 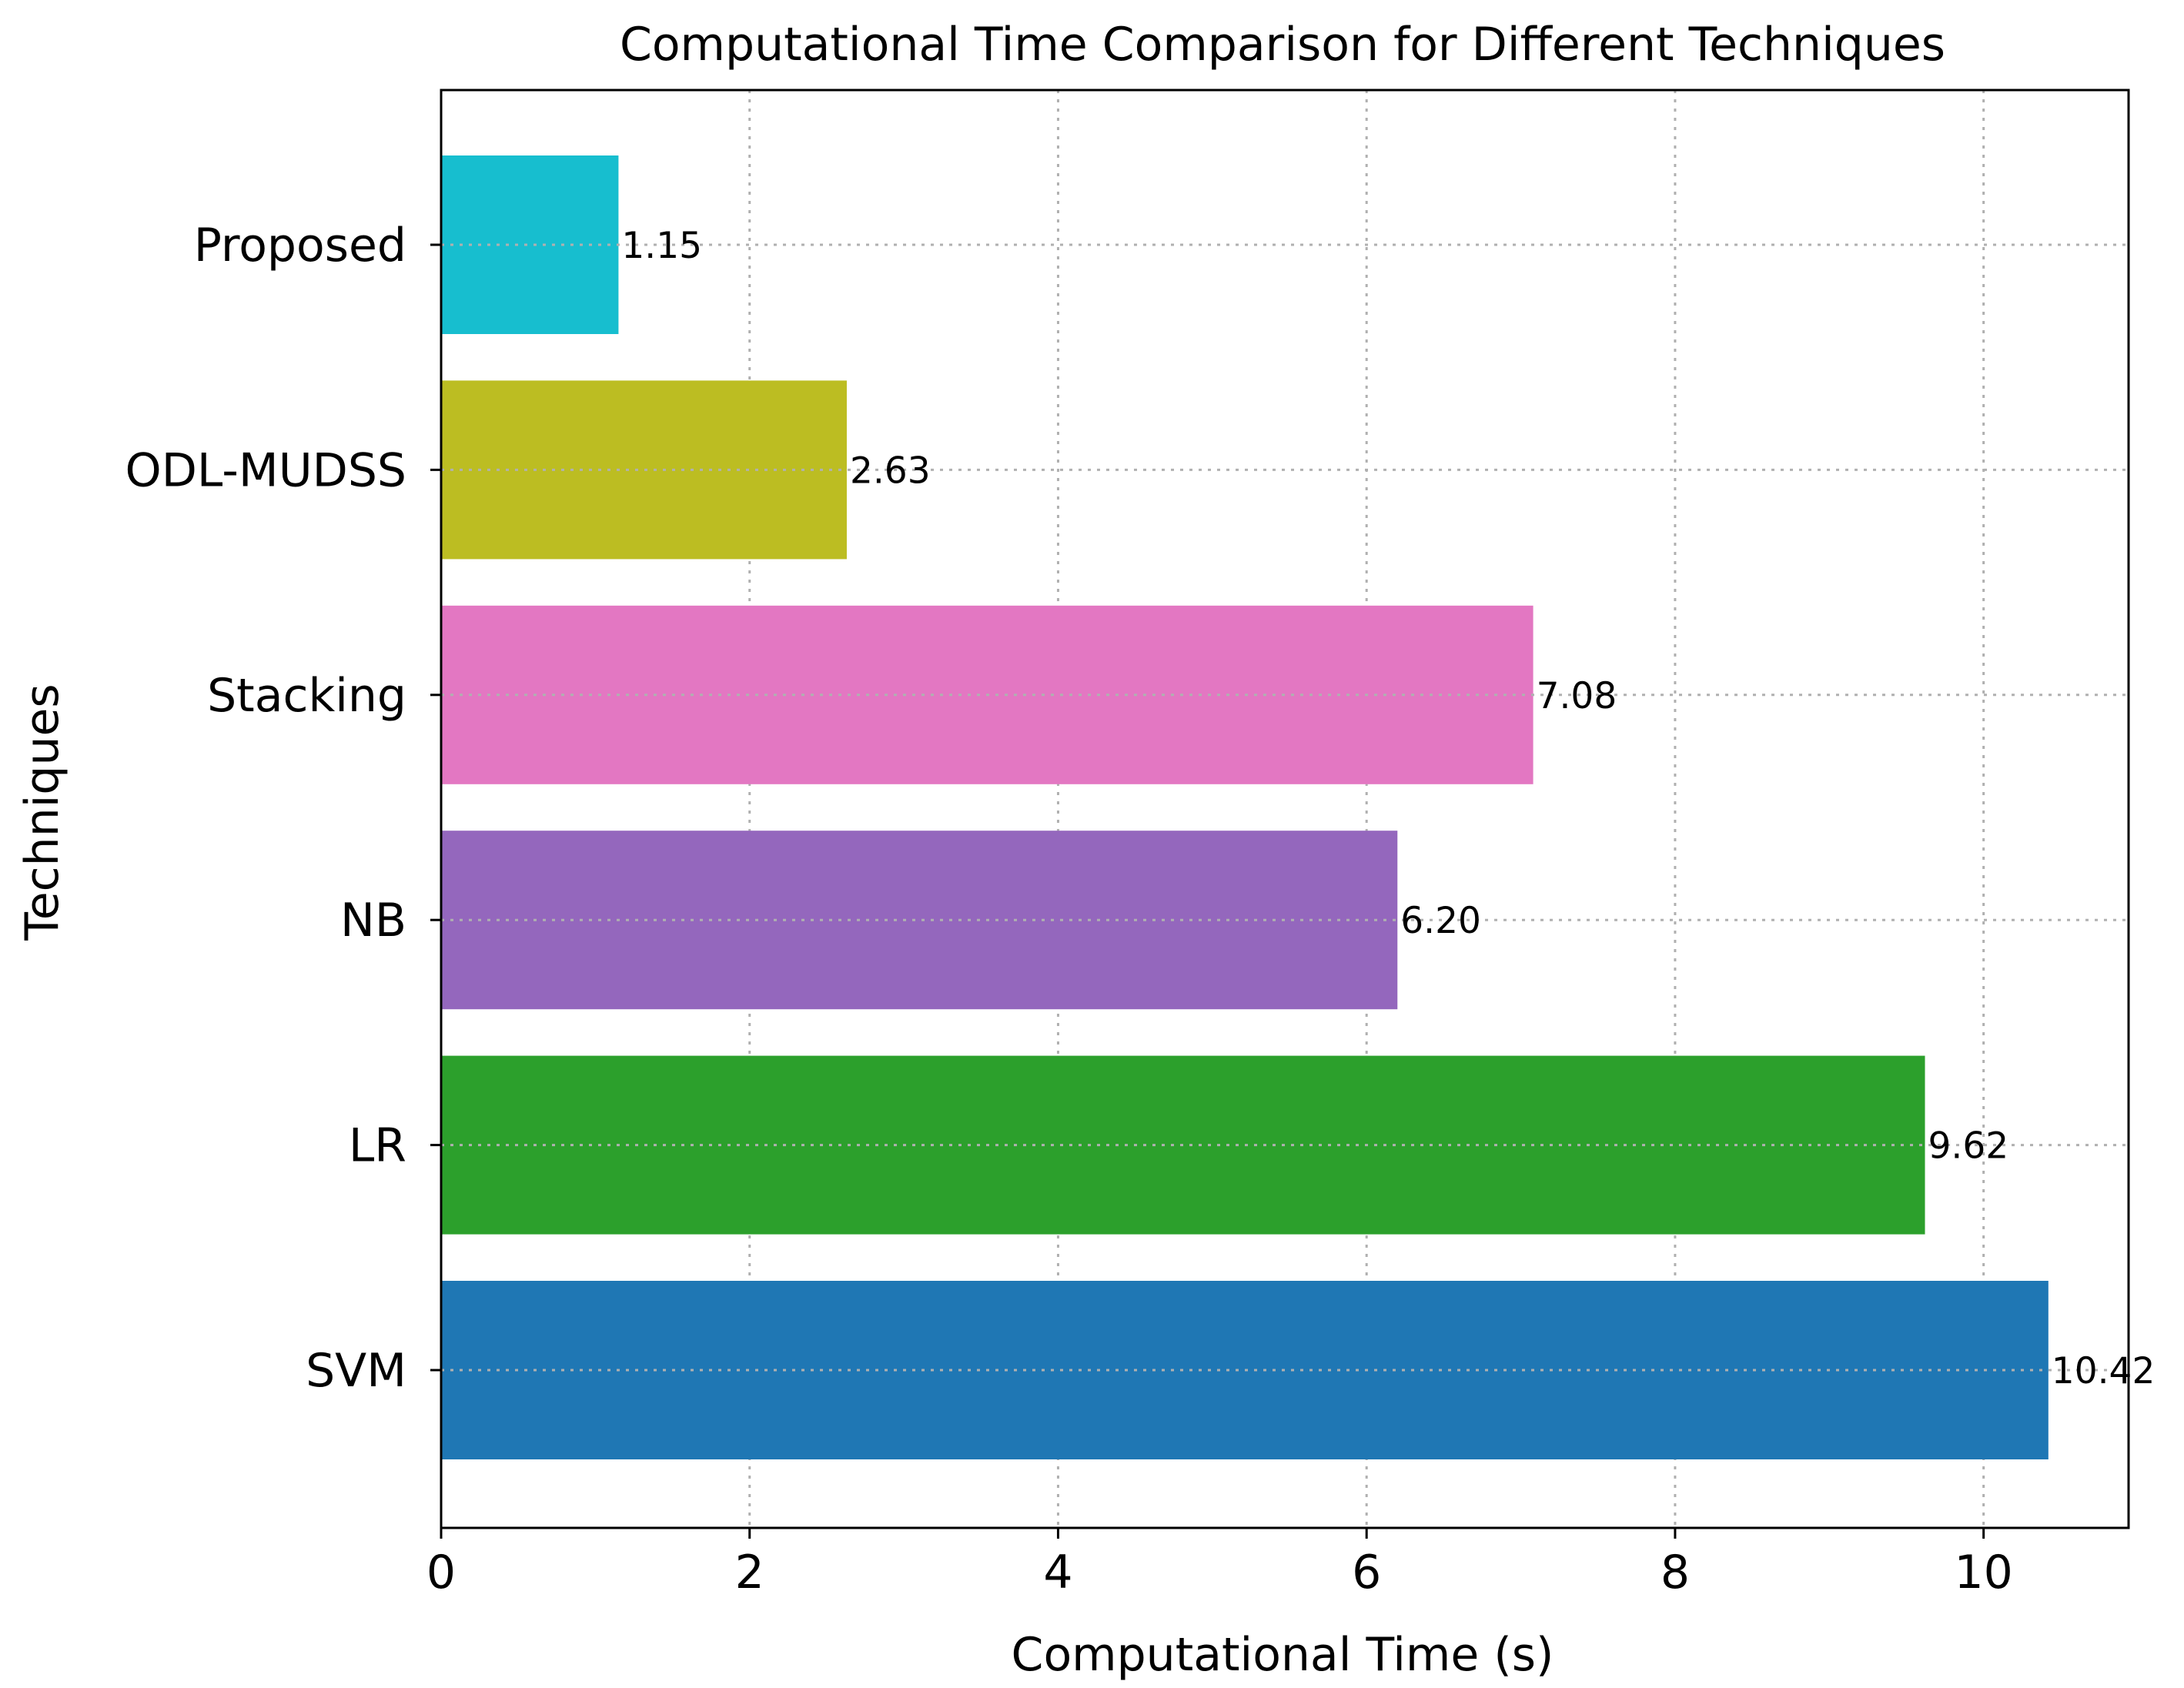 I want to click on x-axis-ticks: 0 2 4 6 8 10, so click(x=1219, y=1564).